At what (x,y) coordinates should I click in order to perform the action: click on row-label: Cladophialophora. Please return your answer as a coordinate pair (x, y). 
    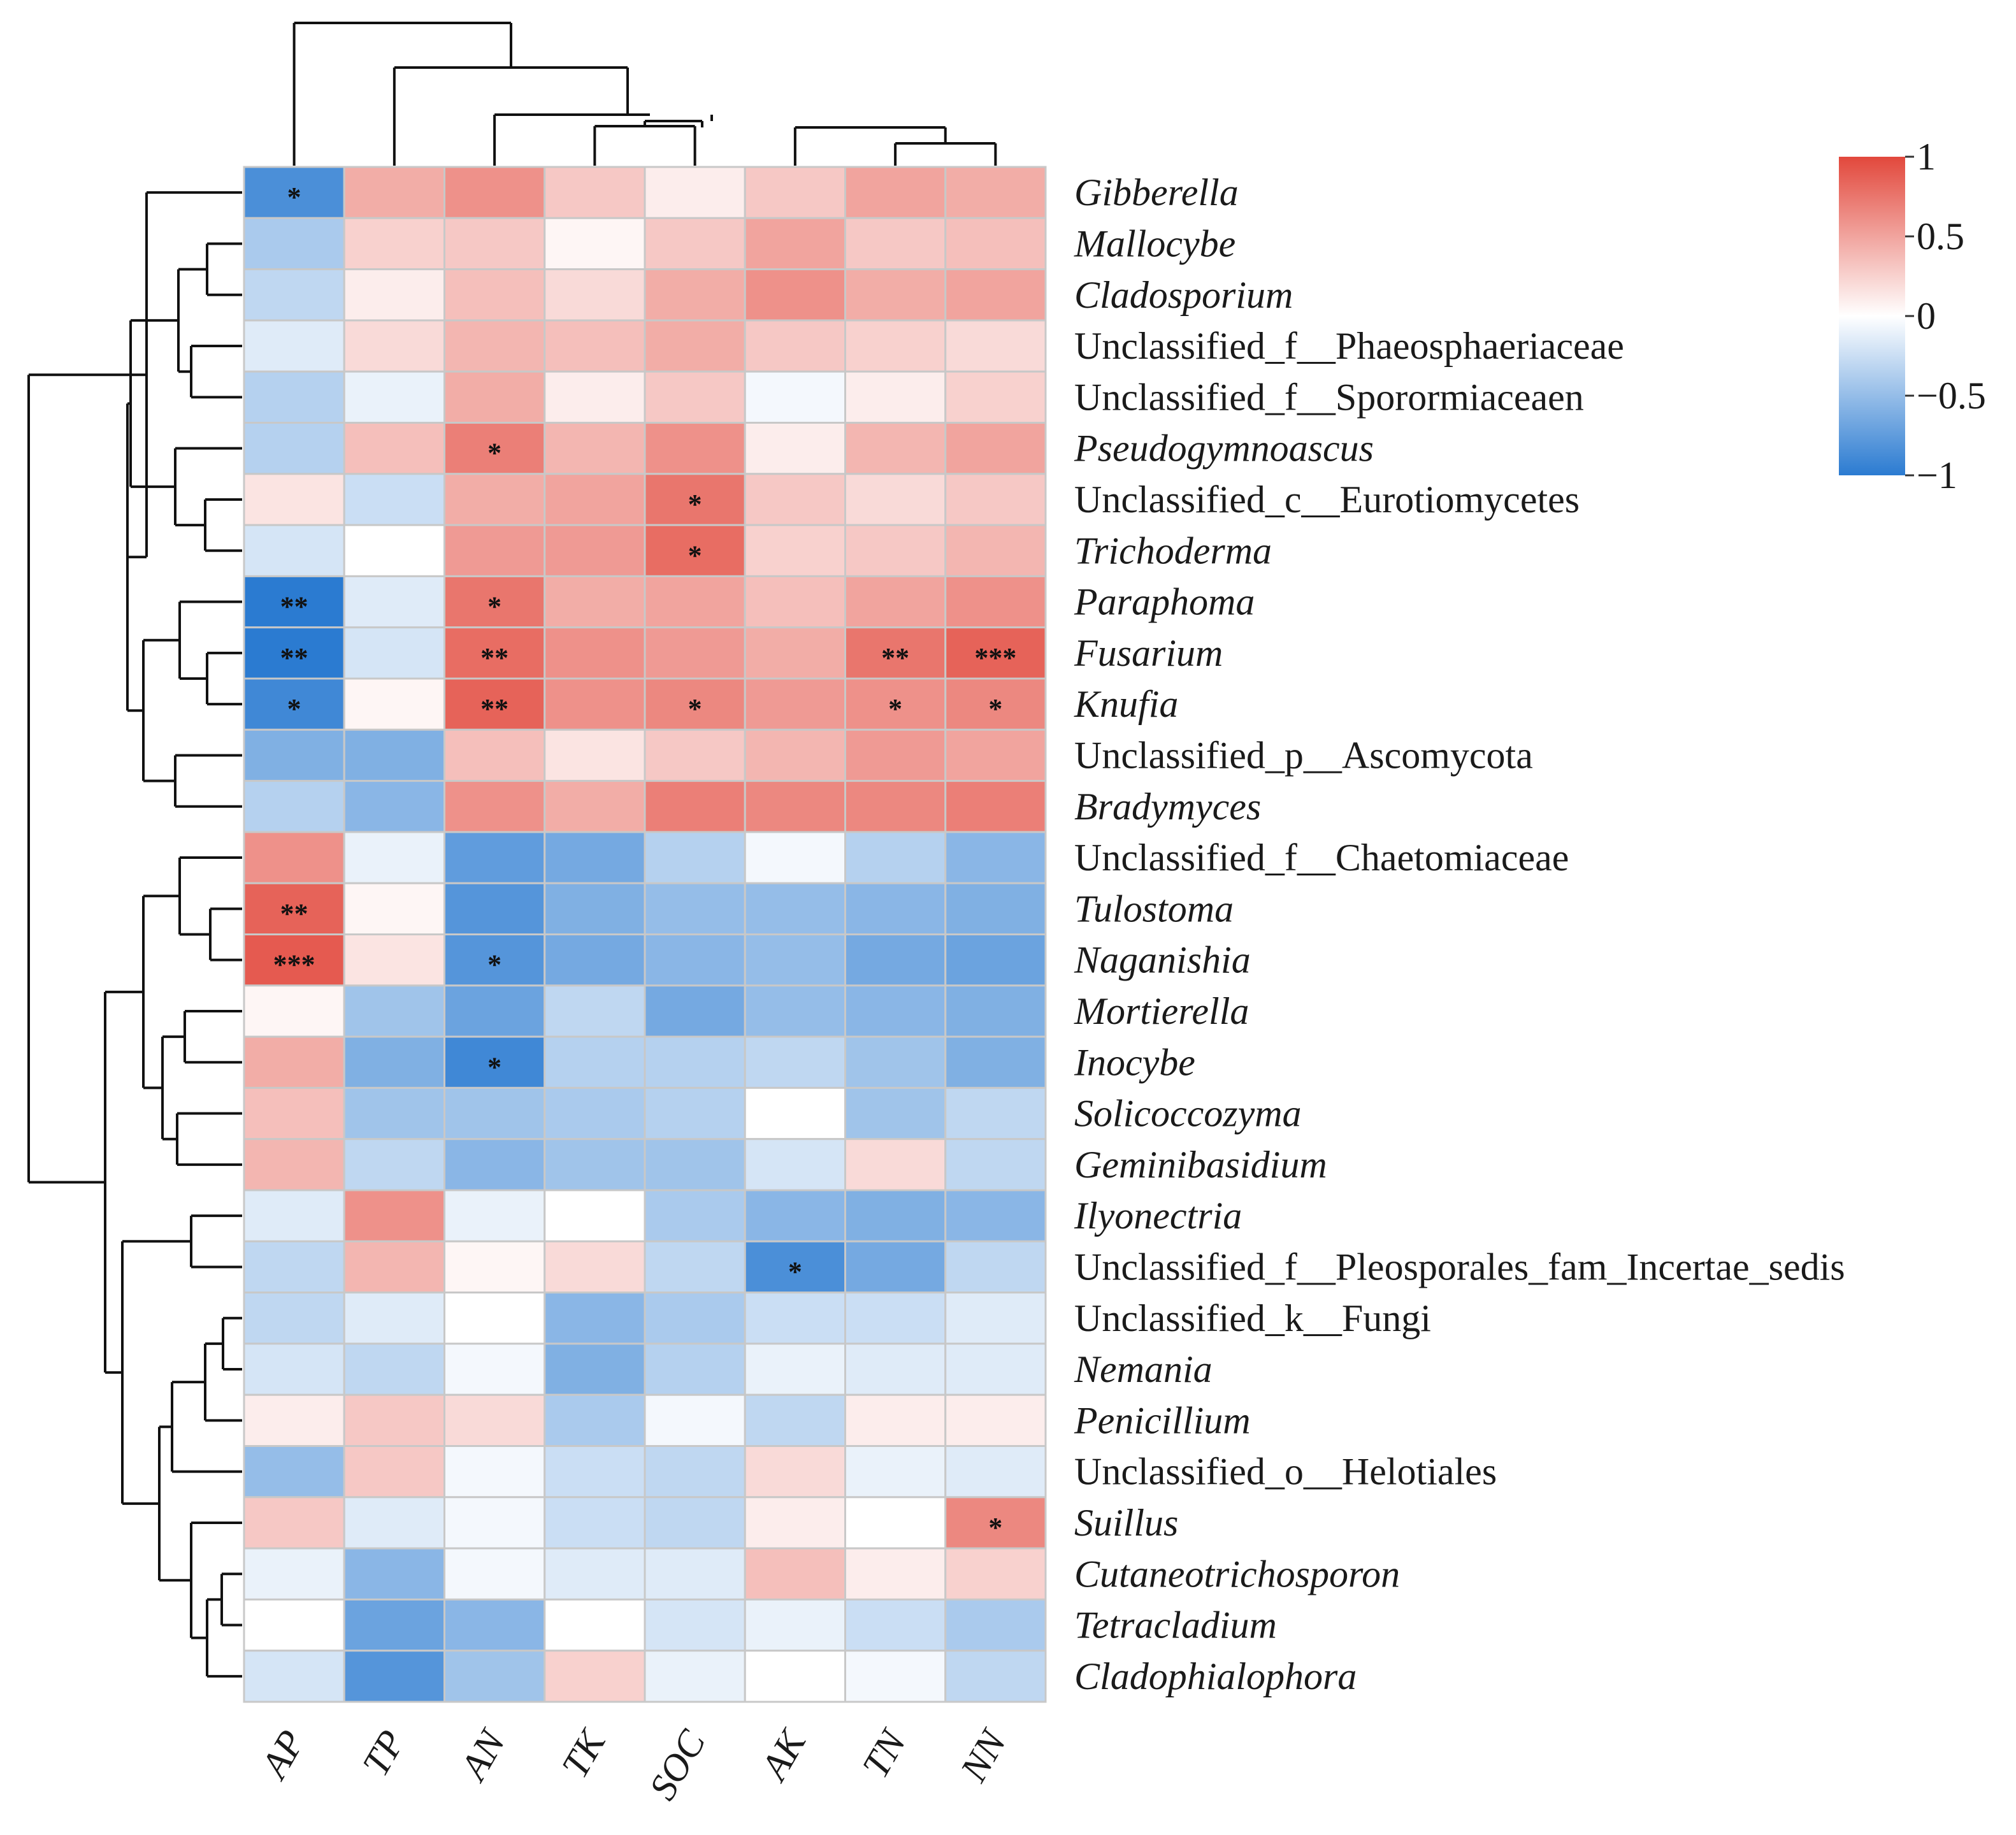
    Looking at the image, I should click on (1215, 1676).